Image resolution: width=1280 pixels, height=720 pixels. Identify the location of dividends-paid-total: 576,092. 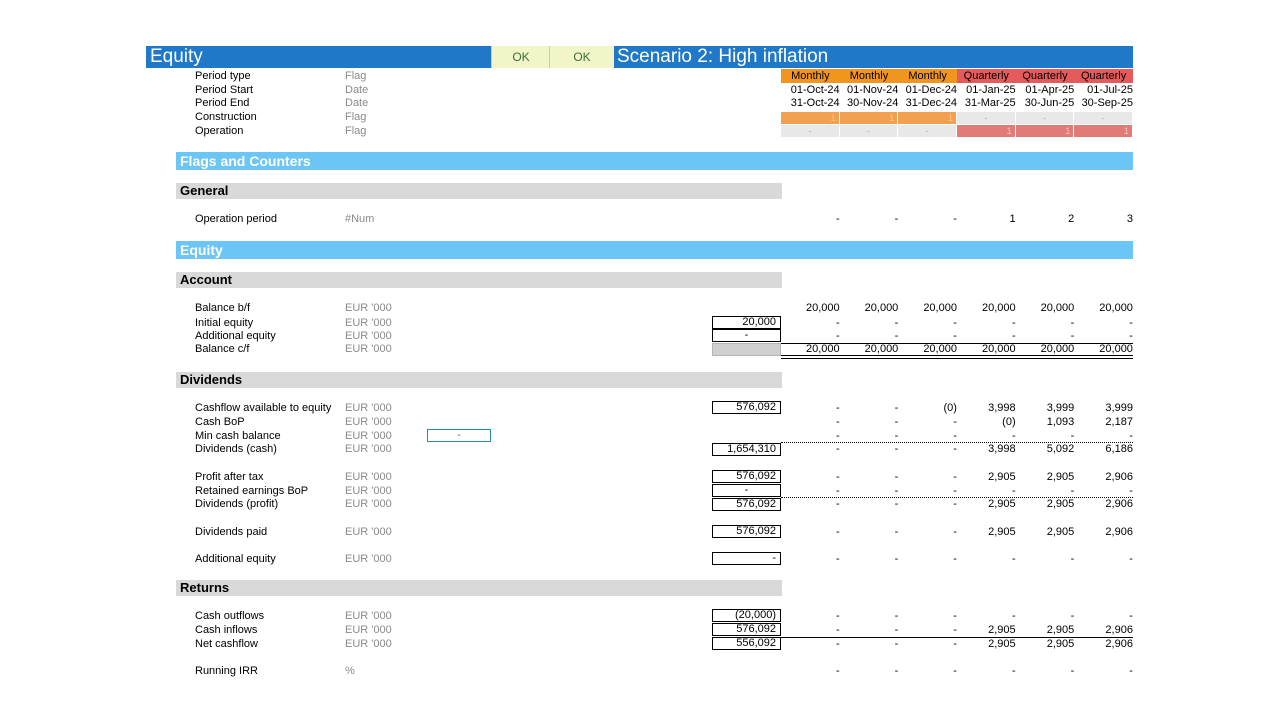
(746, 531).